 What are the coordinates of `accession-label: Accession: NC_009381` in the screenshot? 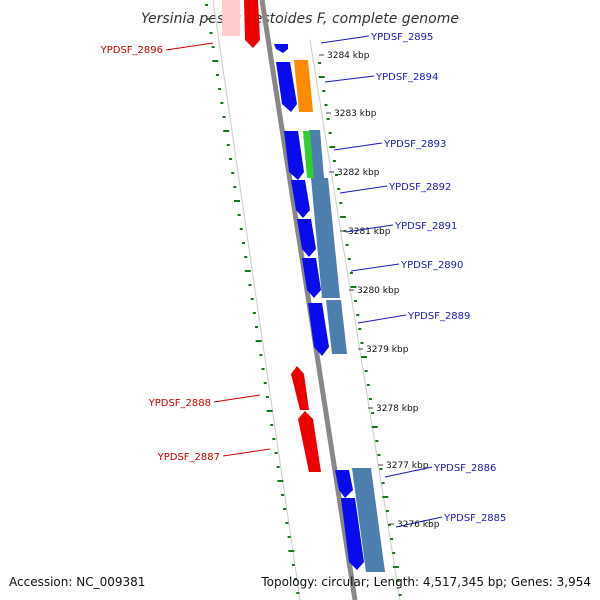 It's located at (77, 582).